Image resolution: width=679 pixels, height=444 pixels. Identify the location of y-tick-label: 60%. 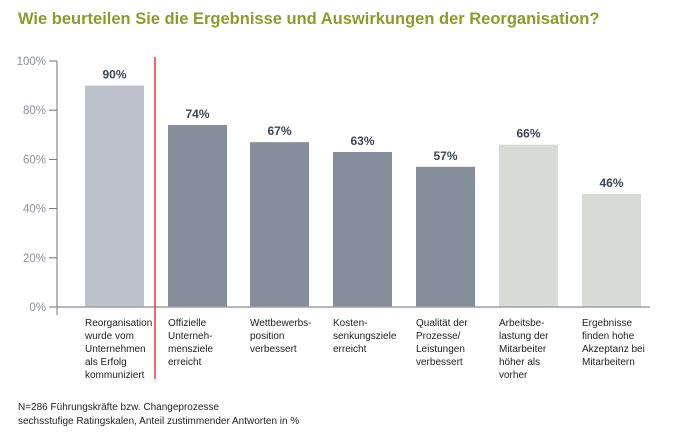
(34, 160).